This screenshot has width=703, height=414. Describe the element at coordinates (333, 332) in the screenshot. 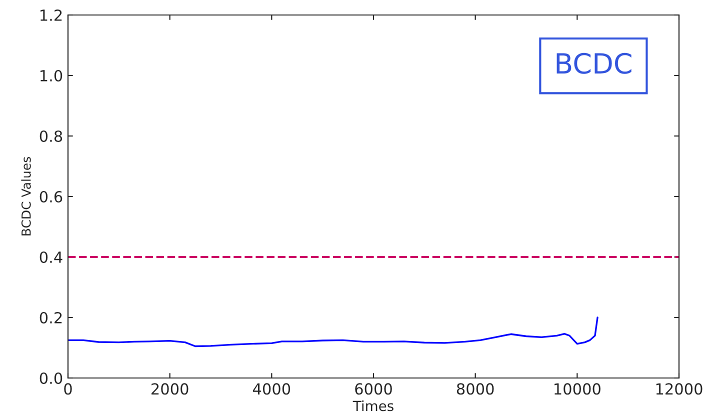

I see `line-series` at that location.